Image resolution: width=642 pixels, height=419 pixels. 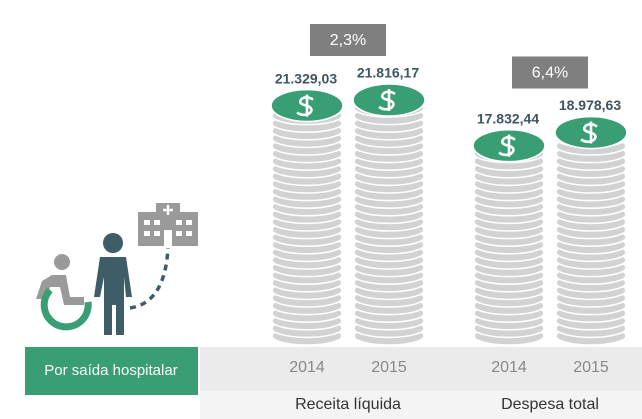 I want to click on icons, so click(x=117, y=269).